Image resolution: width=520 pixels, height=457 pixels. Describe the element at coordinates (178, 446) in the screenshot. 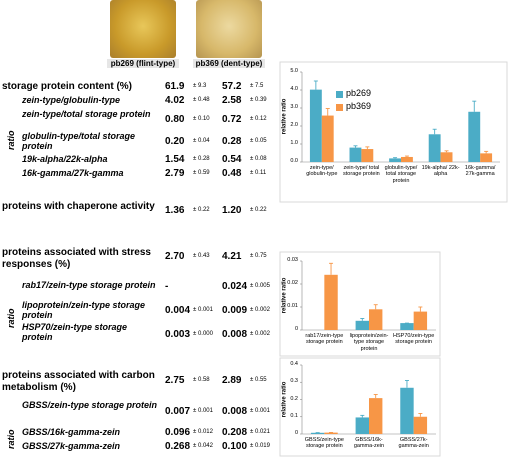

I see `value-mean: 0.268` at that location.